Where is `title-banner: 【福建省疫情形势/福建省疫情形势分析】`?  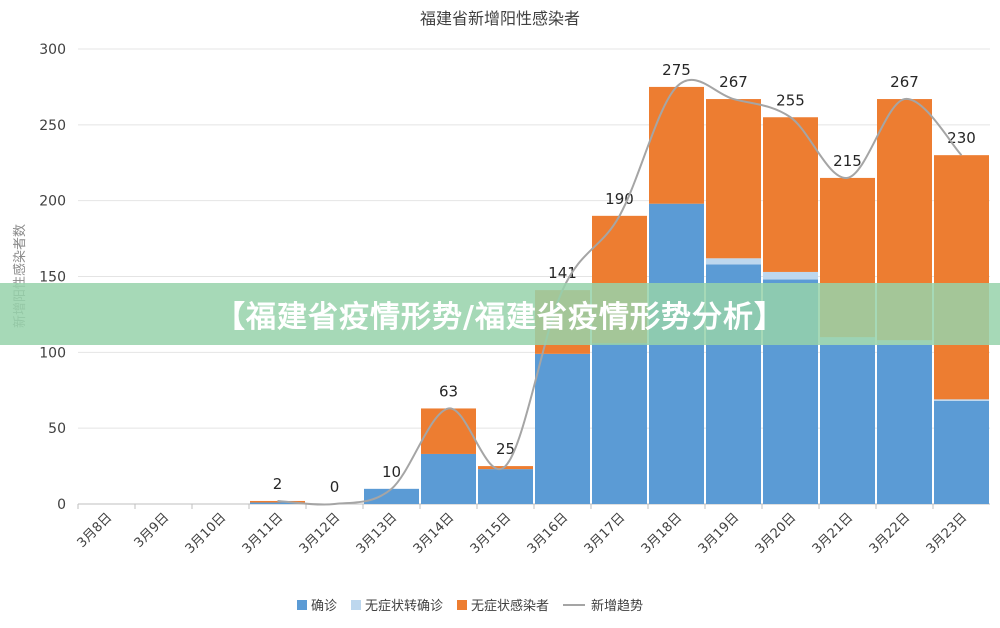
title-banner: 【福建省疫情形势/福建省疫情形势分析】 is located at coordinates (500, 314).